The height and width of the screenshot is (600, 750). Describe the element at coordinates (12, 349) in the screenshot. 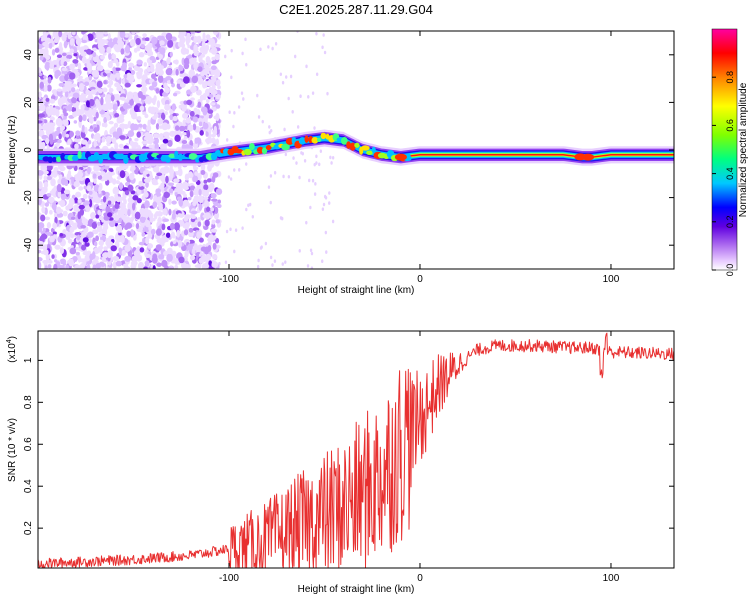

I see `svg-text: (x104)` at that location.